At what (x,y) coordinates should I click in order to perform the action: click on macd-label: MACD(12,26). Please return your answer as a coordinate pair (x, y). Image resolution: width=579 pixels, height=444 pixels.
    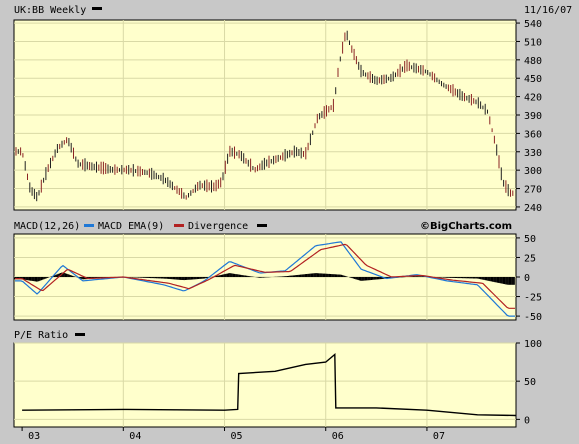
    Looking at the image, I should click on (47, 226).